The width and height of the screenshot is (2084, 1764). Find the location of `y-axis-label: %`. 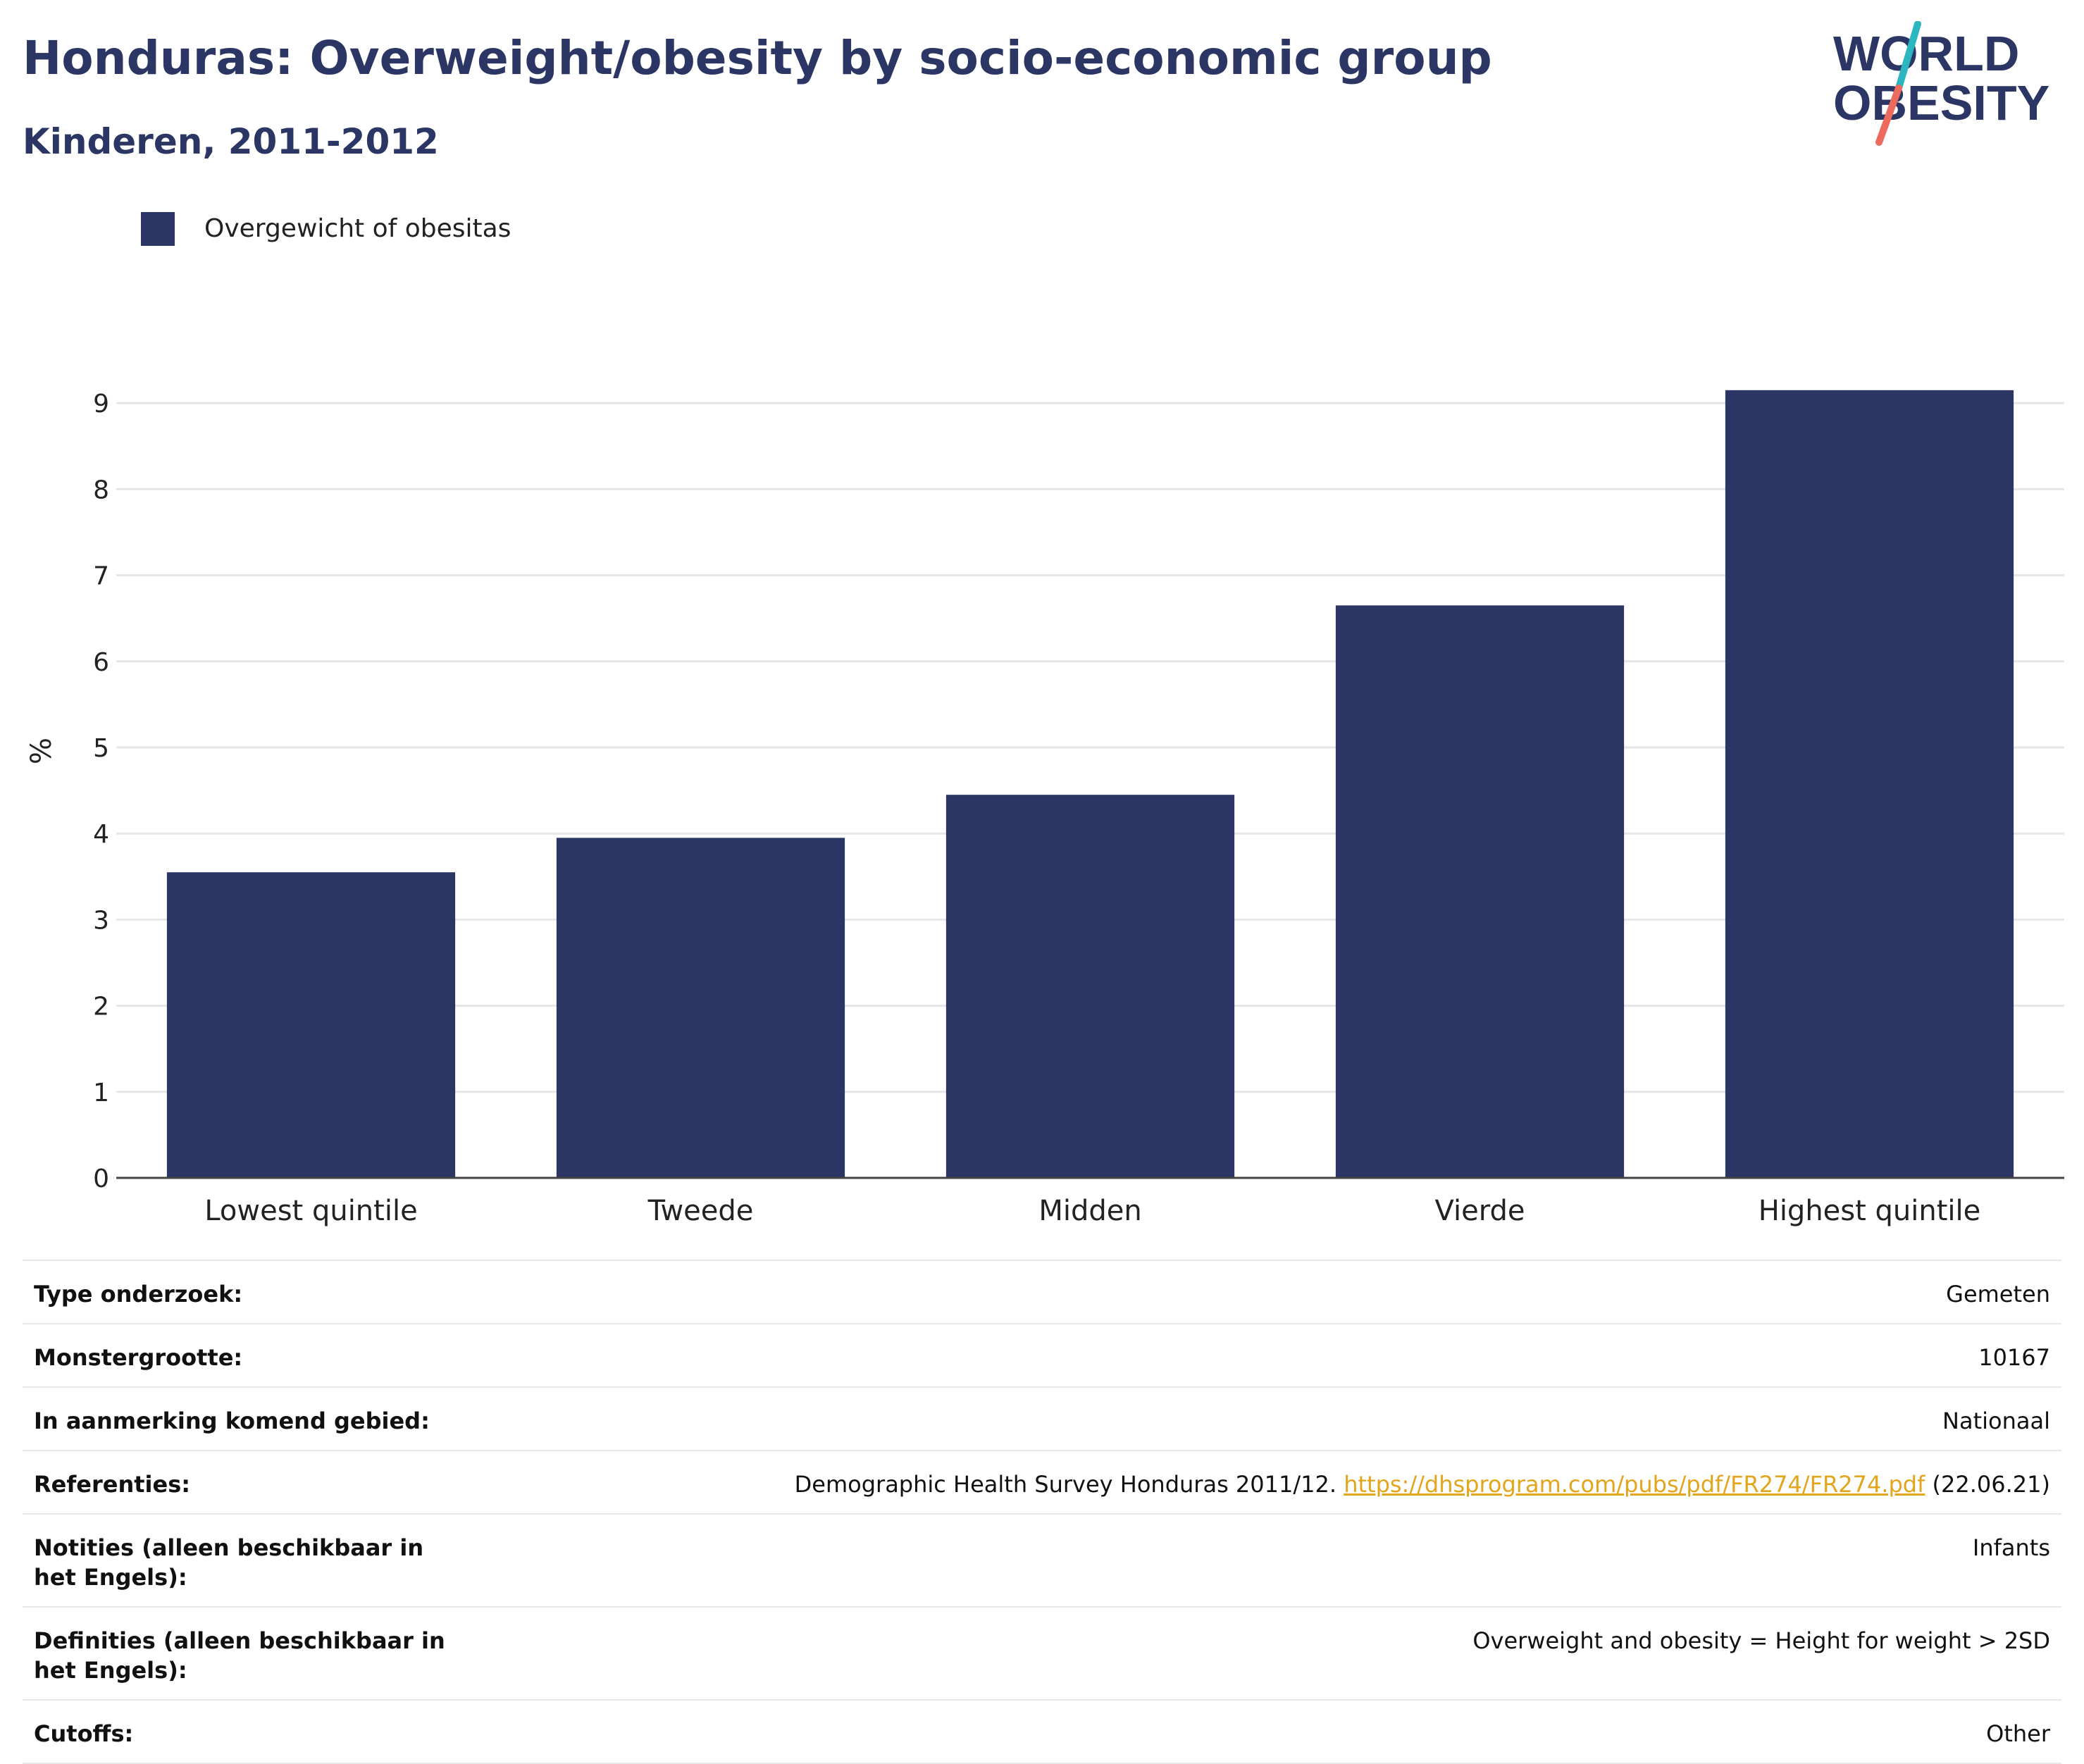

y-axis-label: % is located at coordinates (41, 751).